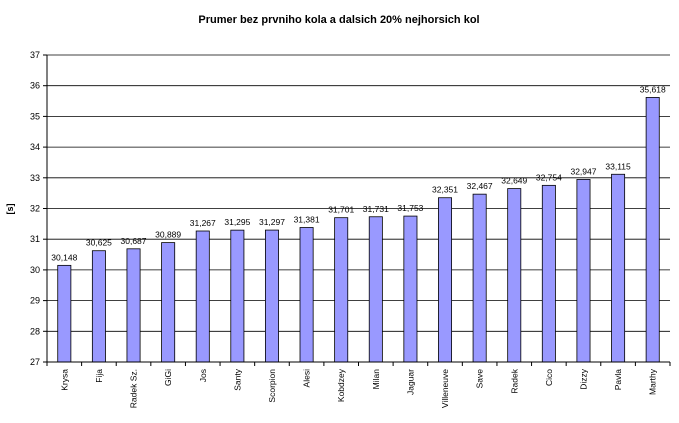 The image size is (679, 423). What do you see at coordinates (272, 386) in the screenshot?
I see `category-label: Scorpion` at bounding box center [272, 386].